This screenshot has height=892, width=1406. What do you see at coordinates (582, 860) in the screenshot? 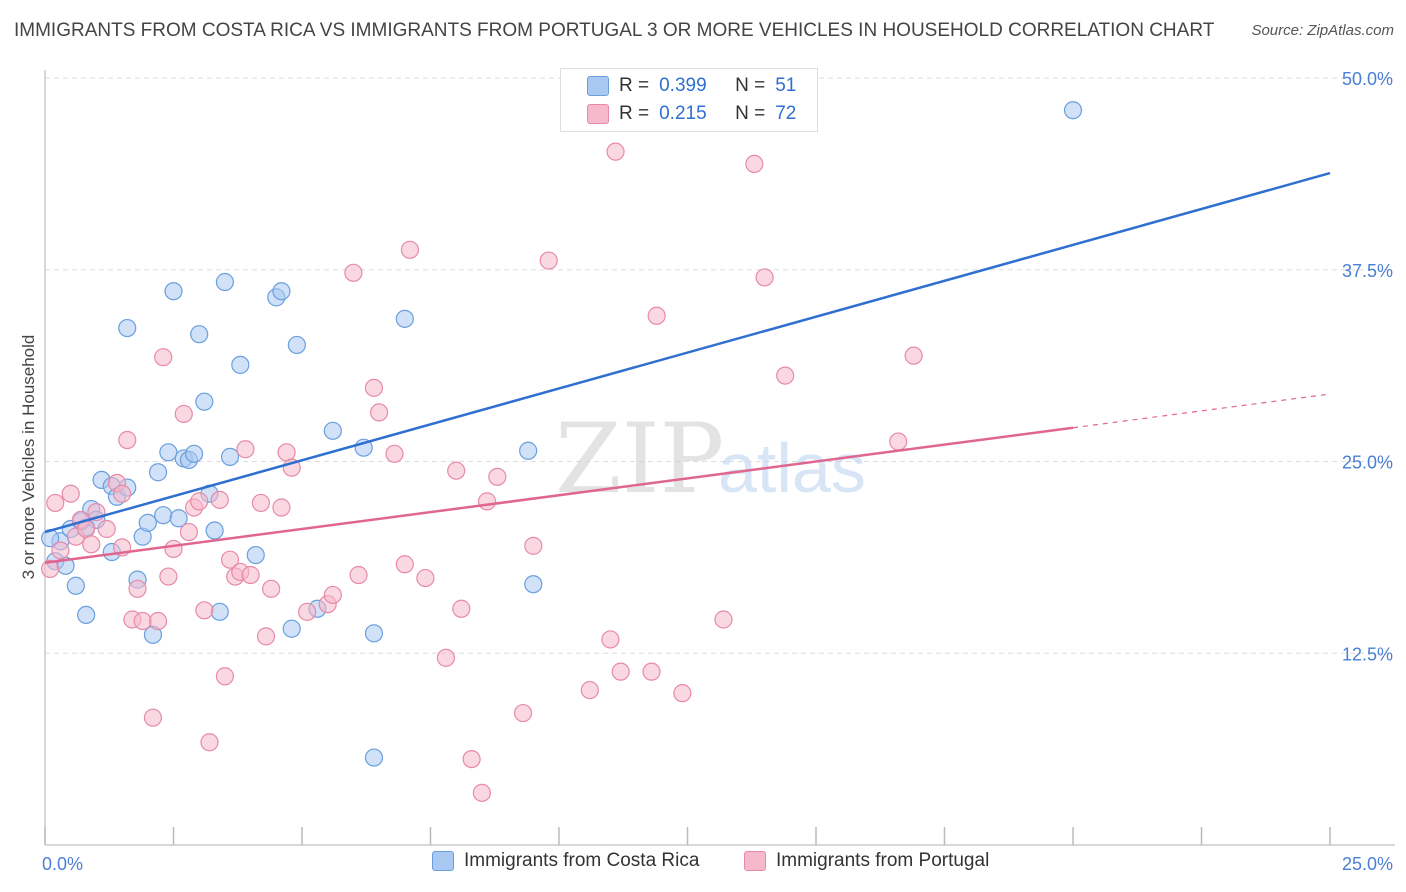
I see `series-legend-label: Immigrants from Costa Rica` at bounding box center [582, 860].